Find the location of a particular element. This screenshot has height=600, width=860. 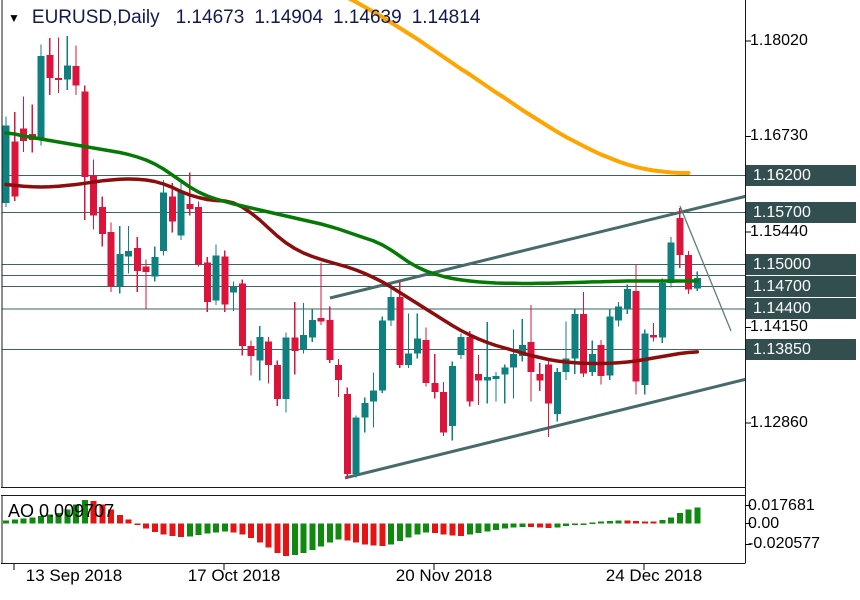

symbol-period-label: EURUSD,Daily is located at coordinates (95, 17).